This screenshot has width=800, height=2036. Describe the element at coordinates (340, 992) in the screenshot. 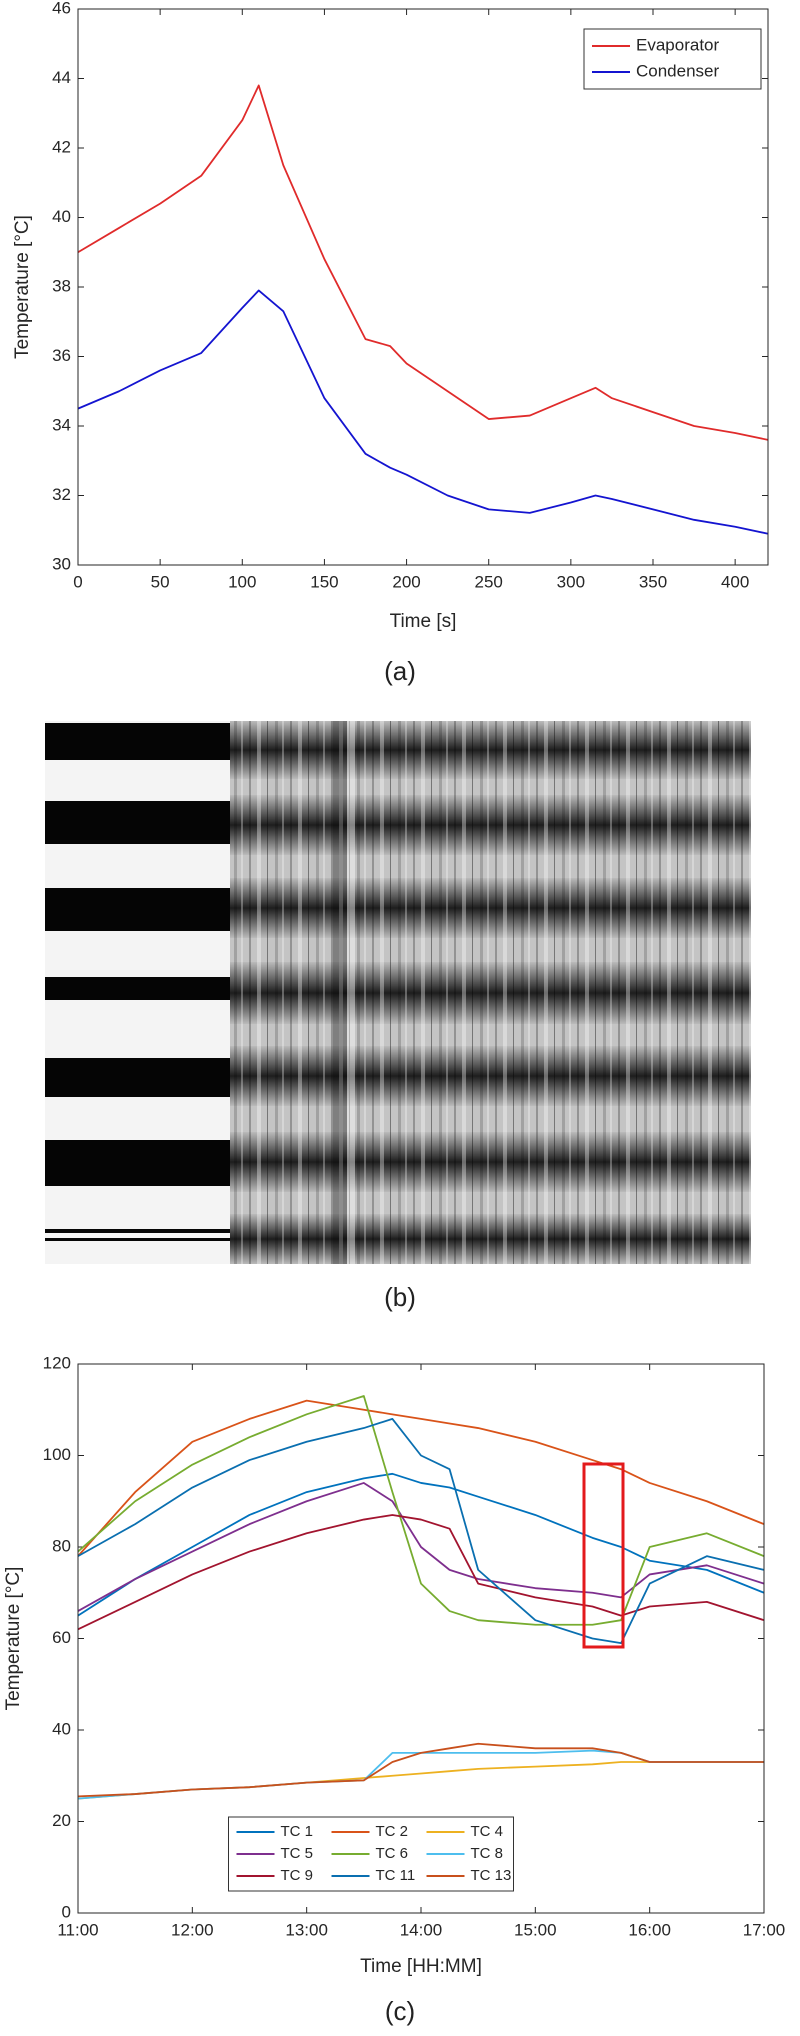

I see `dark-column` at that location.